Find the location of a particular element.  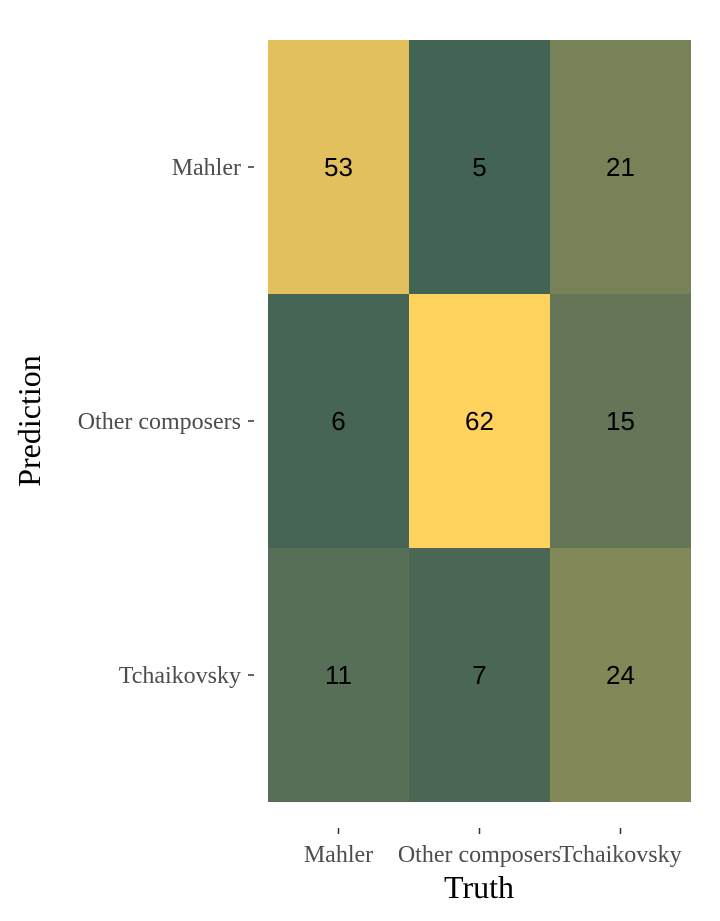

cell-value-label: 24 is located at coordinates (620, 675).